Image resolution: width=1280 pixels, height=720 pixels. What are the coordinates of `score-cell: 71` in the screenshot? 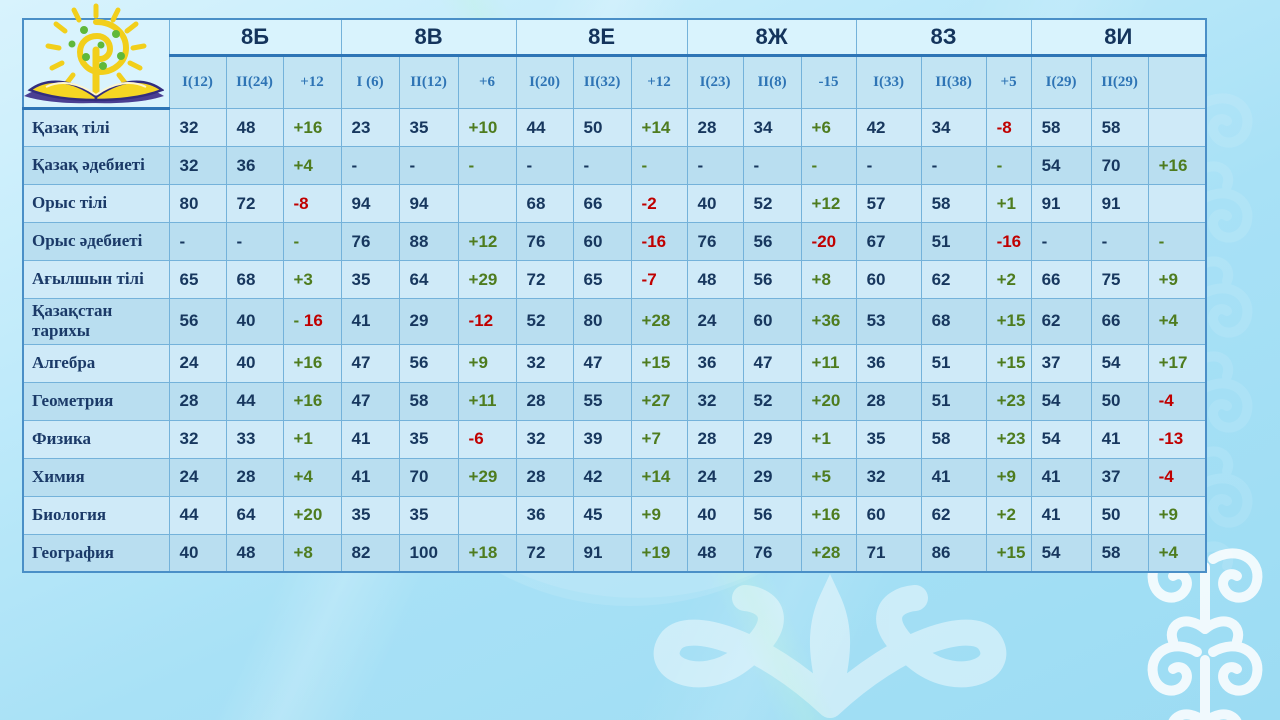 It's located at (888, 553).